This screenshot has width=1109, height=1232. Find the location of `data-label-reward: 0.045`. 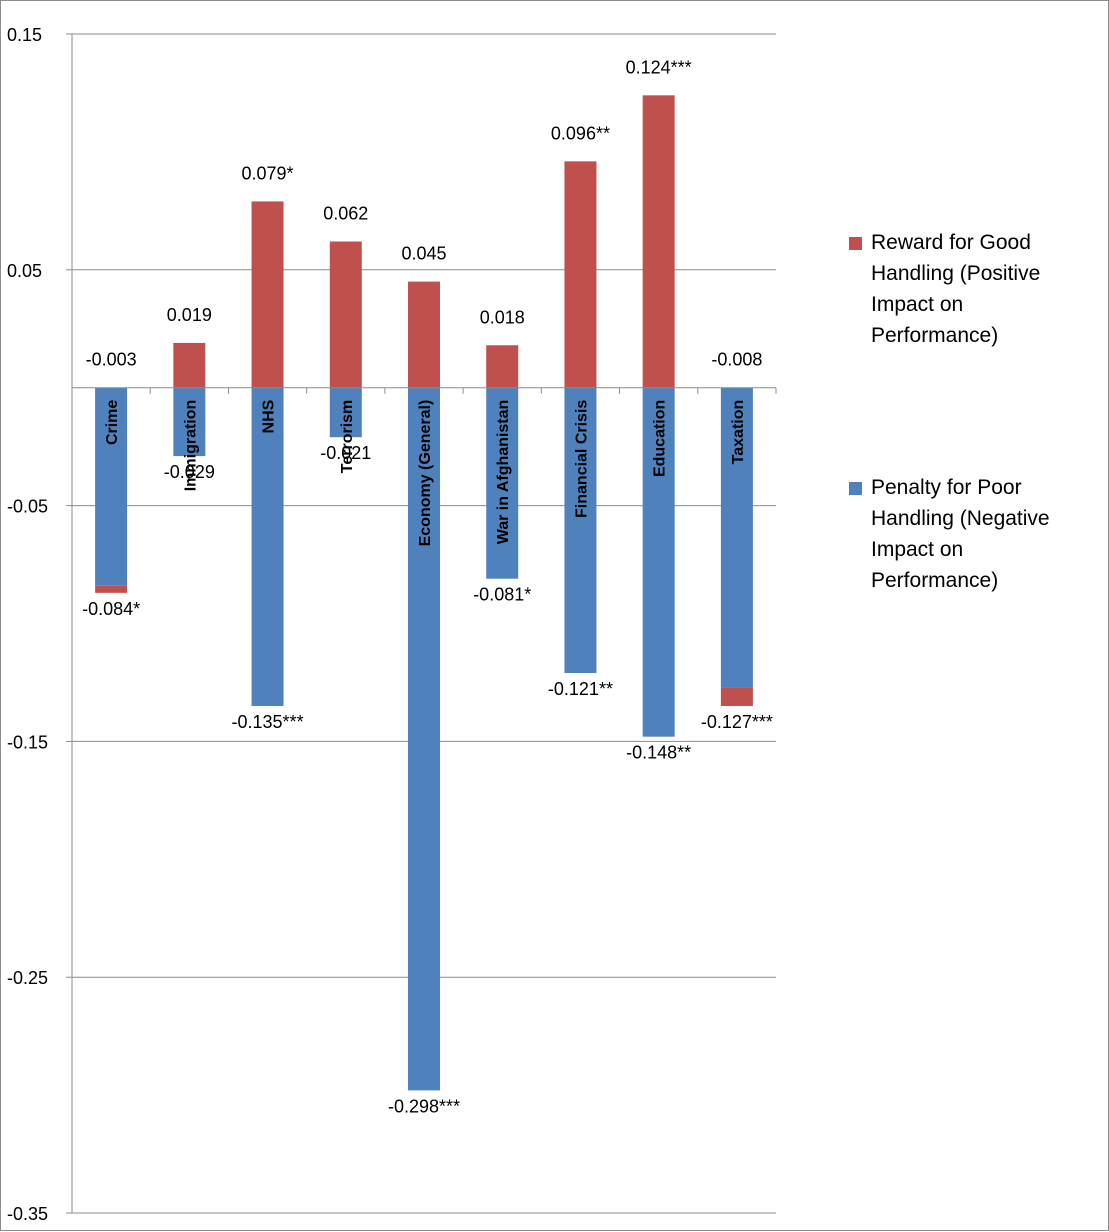

data-label-reward: 0.045 is located at coordinates (423, 254).